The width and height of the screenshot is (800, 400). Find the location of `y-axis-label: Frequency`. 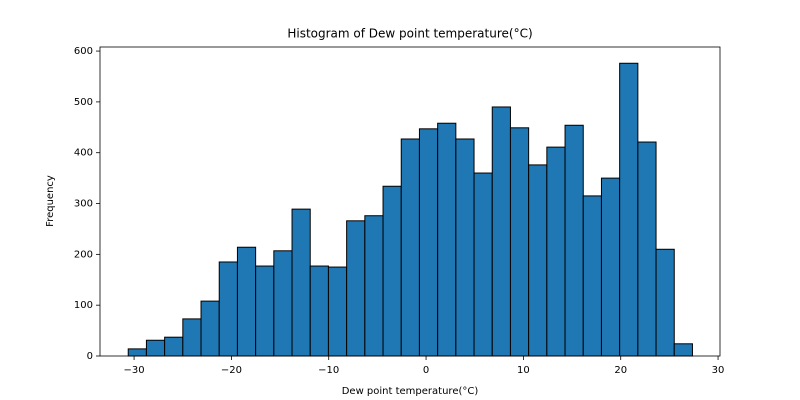

y-axis-label: Frequency is located at coordinates (50, 201).